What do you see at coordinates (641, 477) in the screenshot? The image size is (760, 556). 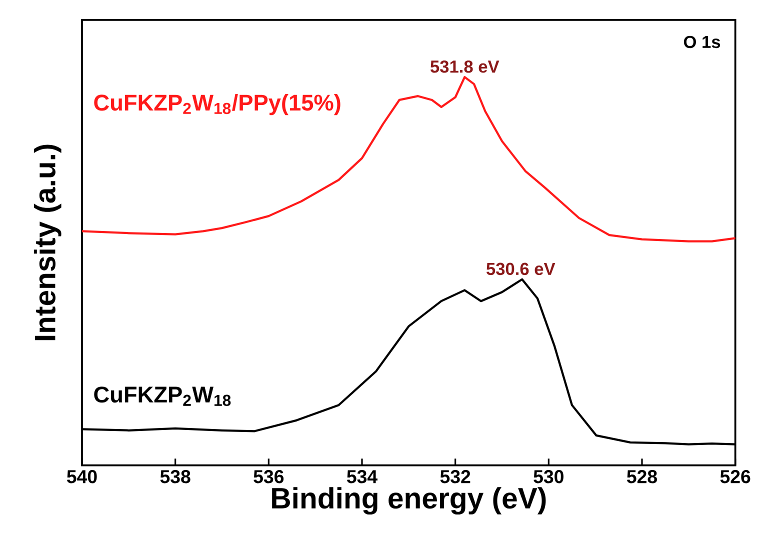 I see `x-tick-label: 528` at bounding box center [641, 477].